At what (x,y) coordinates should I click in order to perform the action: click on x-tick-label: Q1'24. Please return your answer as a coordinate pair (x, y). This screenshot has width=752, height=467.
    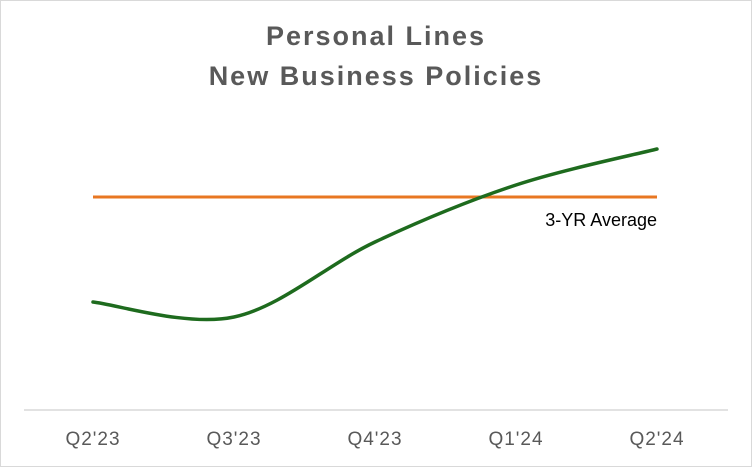
    Looking at the image, I should click on (515, 439).